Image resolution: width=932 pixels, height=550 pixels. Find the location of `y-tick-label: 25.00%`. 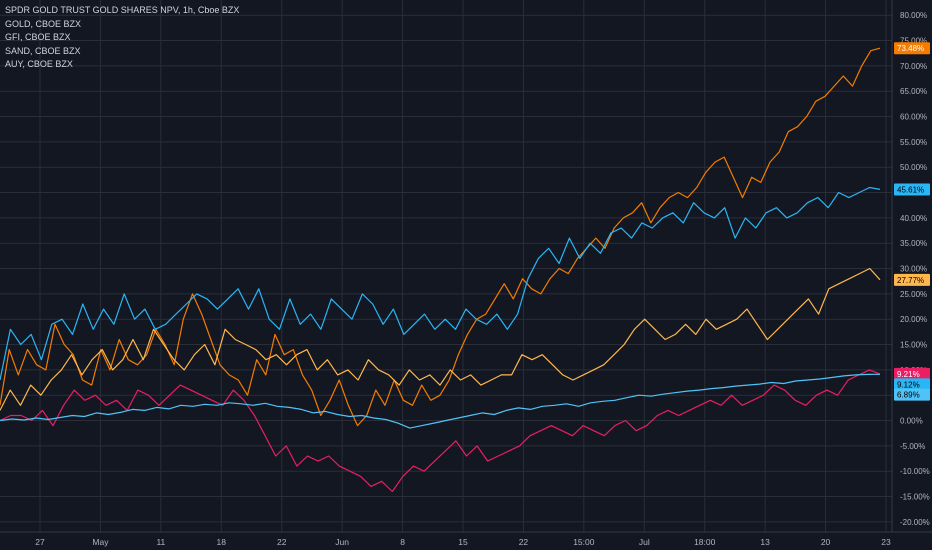

y-tick-label: 25.00% is located at coordinates (913, 294).